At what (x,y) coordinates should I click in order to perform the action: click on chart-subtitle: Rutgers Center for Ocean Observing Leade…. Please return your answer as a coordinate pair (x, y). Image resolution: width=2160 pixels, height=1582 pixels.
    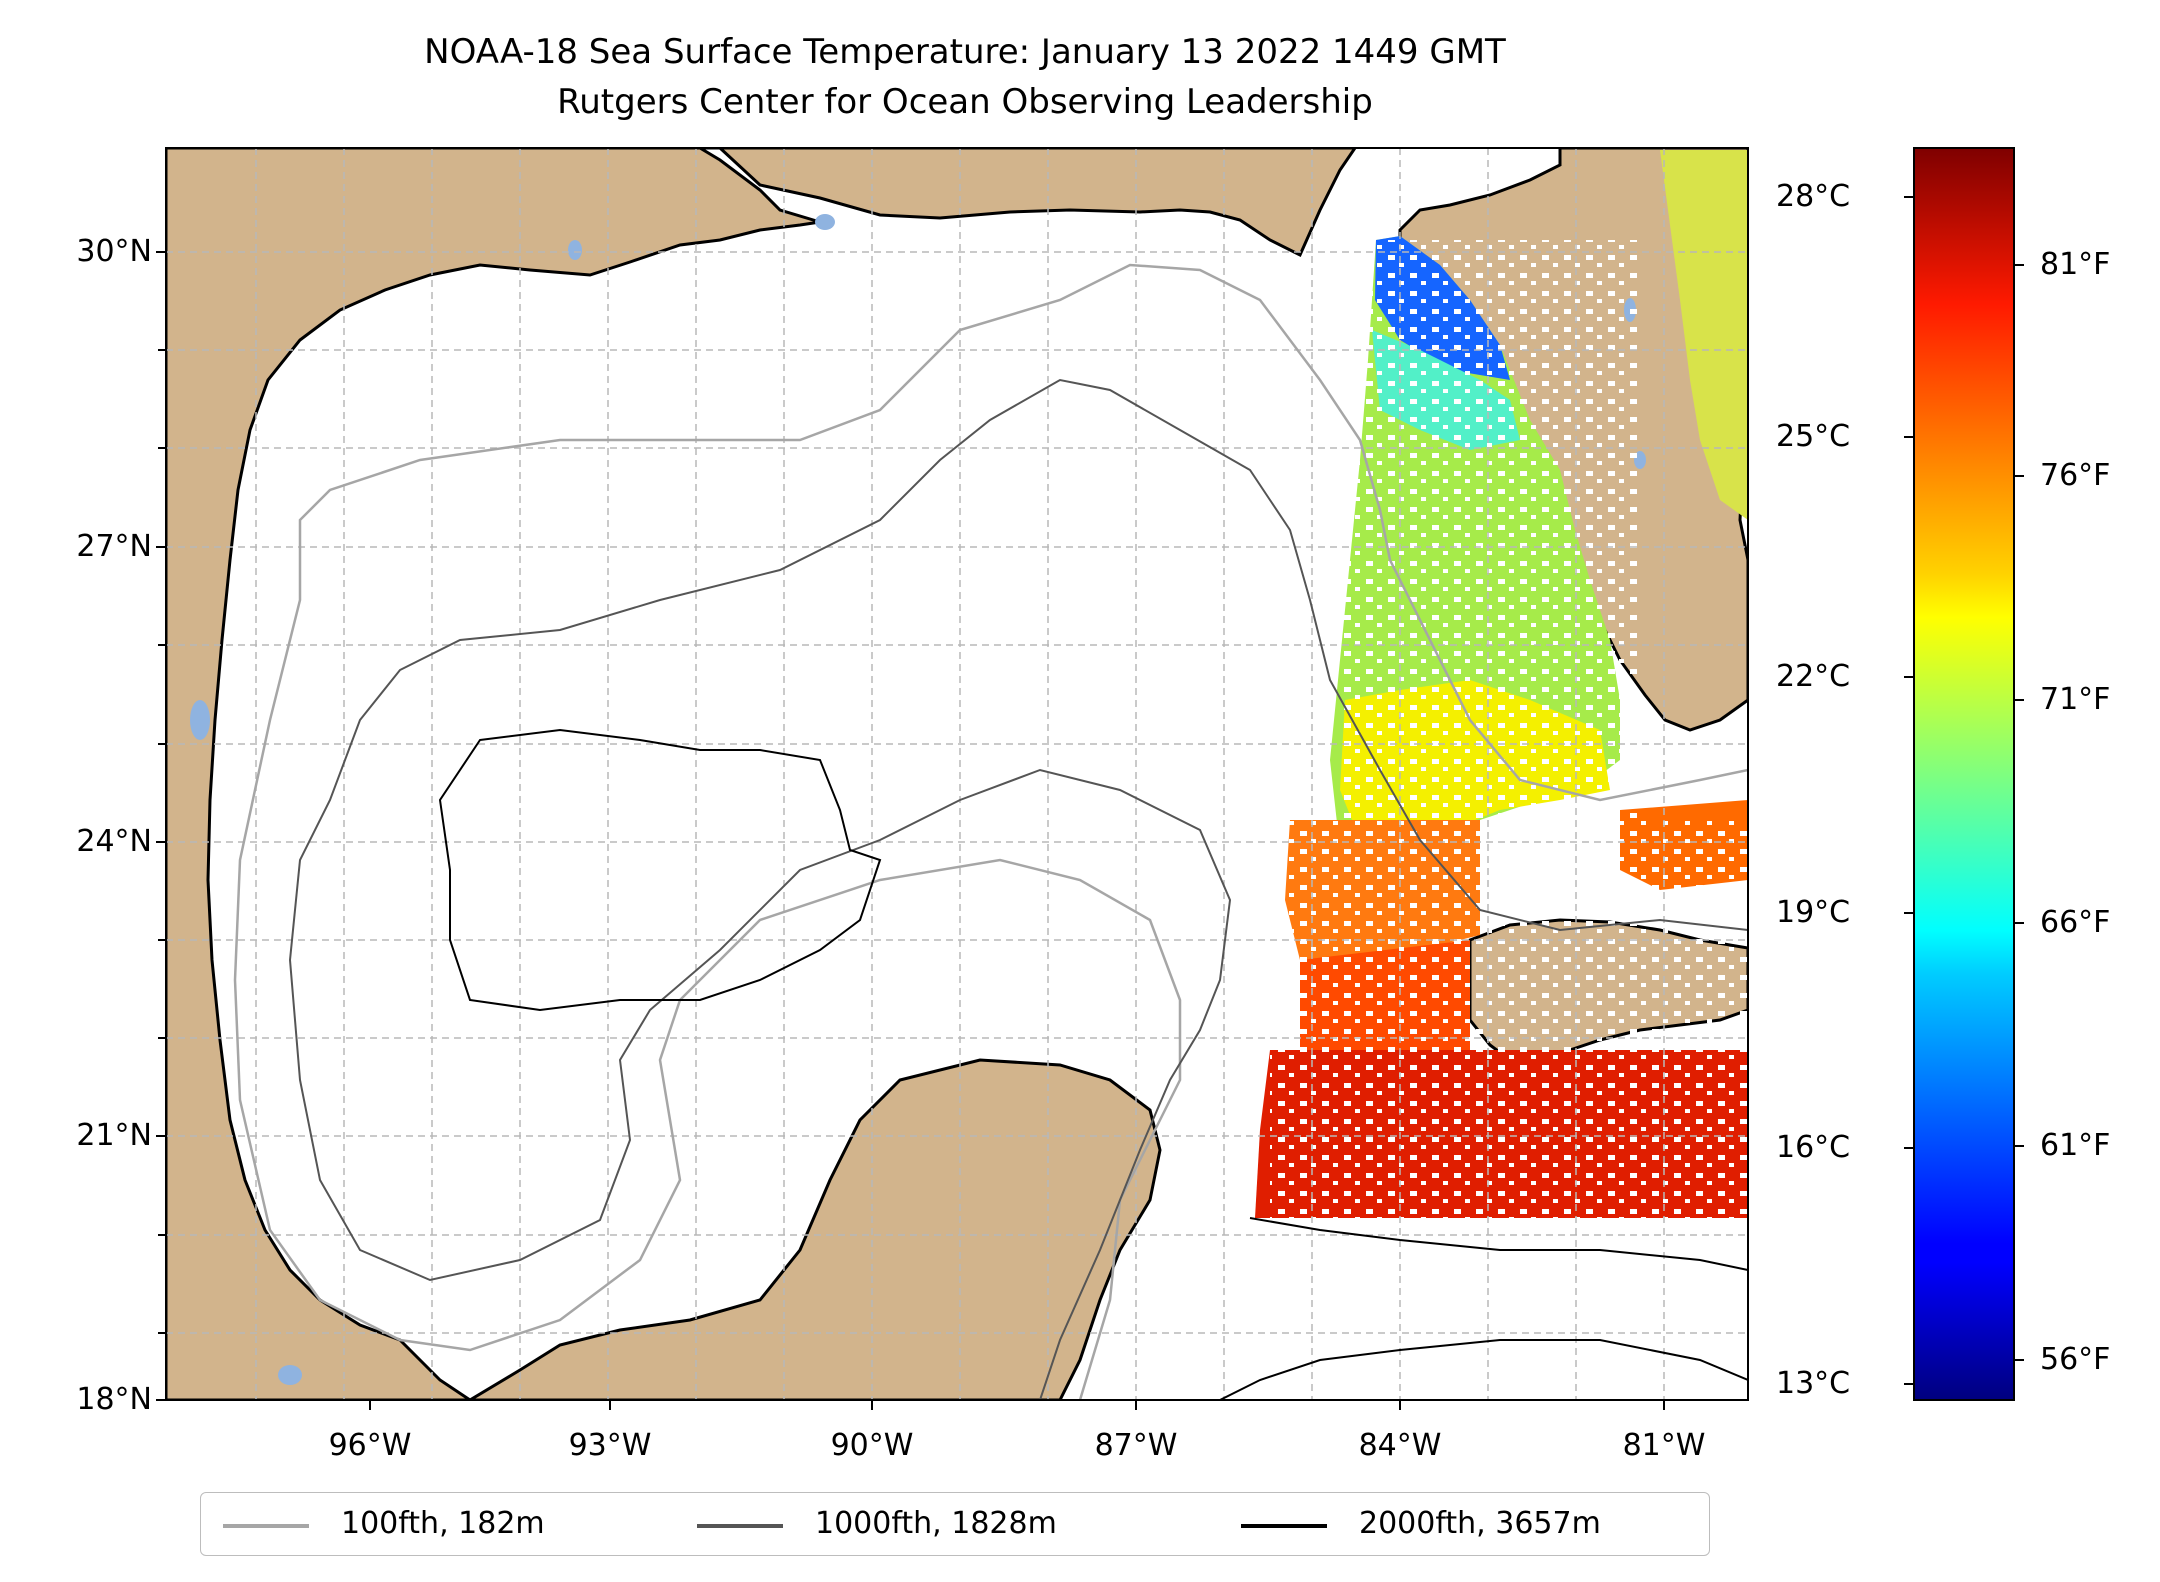
    Looking at the image, I should click on (965, 102).